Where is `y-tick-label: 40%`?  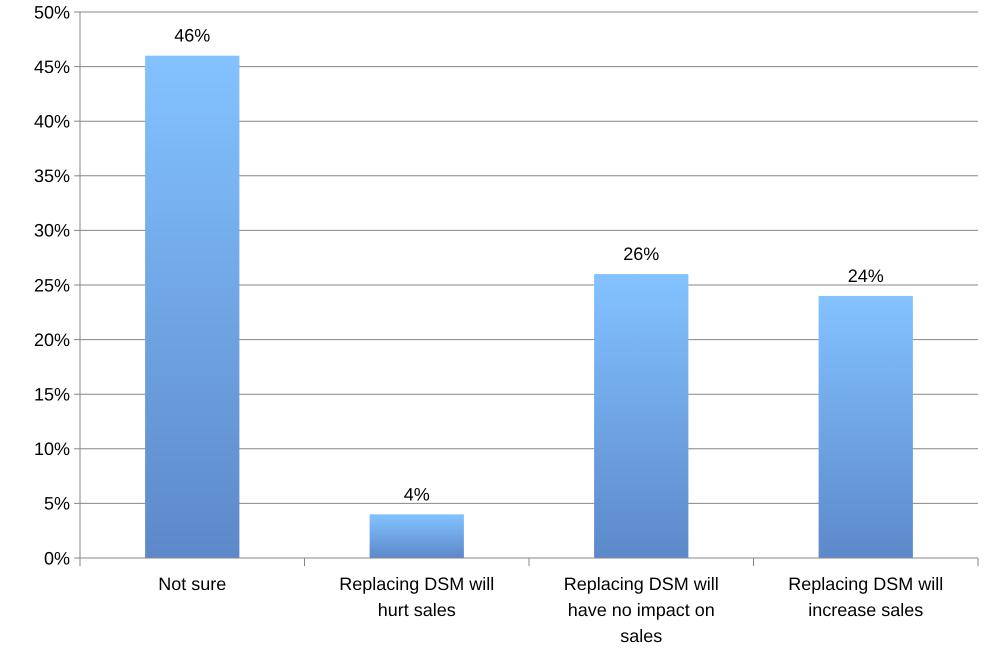 y-tick-label: 40% is located at coordinates (52, 122).